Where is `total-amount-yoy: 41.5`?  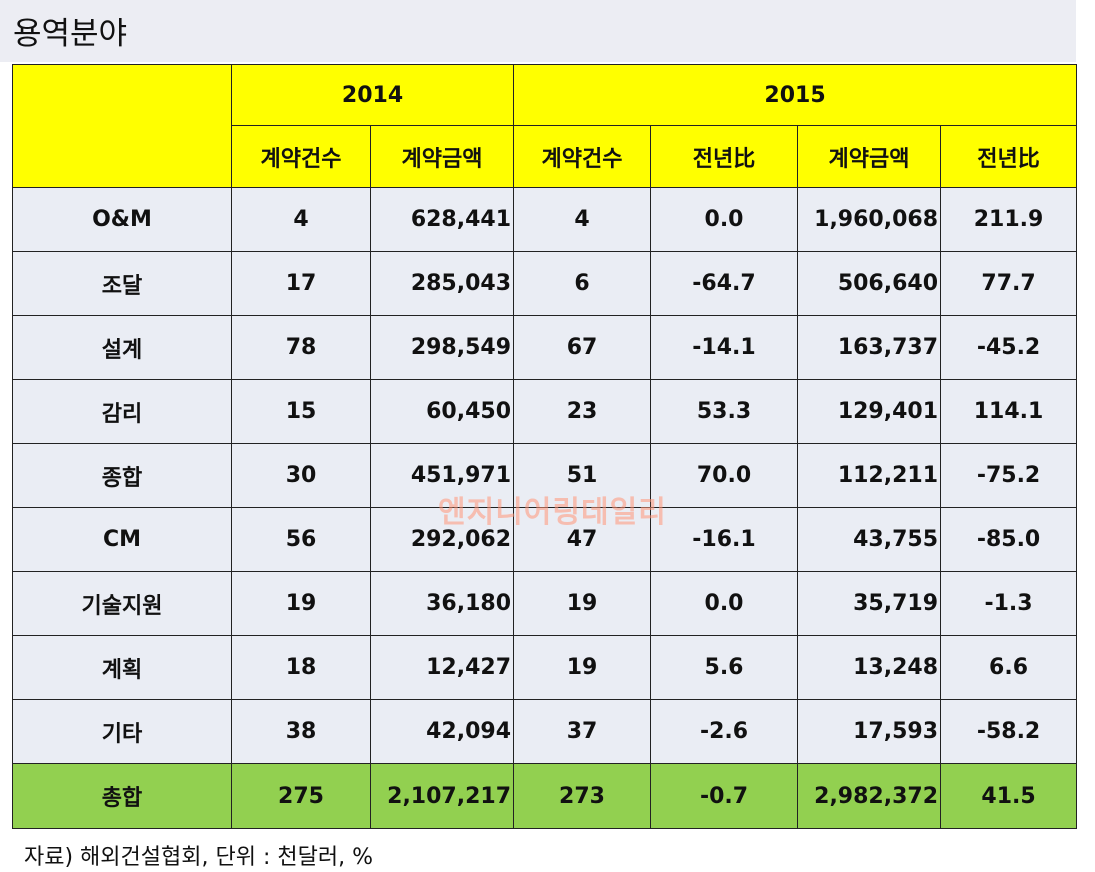
total-amount-yoy: 41.5 is located at coordinates (1009, 796).